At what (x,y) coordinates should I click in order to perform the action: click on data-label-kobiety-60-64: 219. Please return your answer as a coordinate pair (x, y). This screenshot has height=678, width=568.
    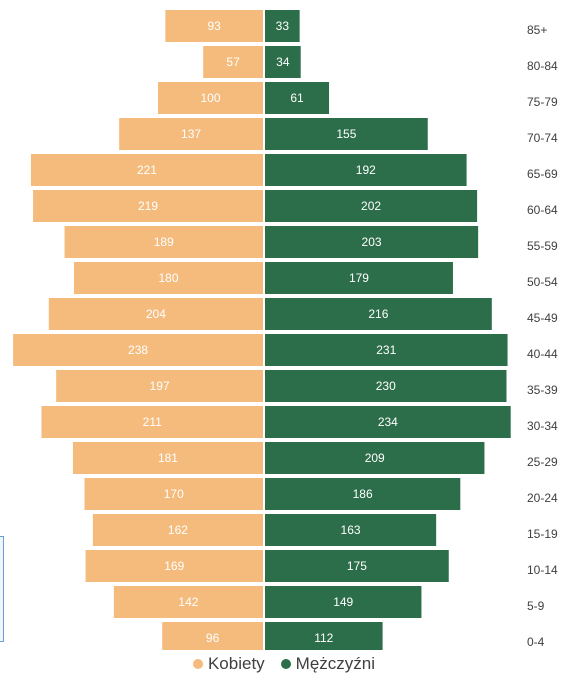
    Looking at the image, I should click on (148, 206).